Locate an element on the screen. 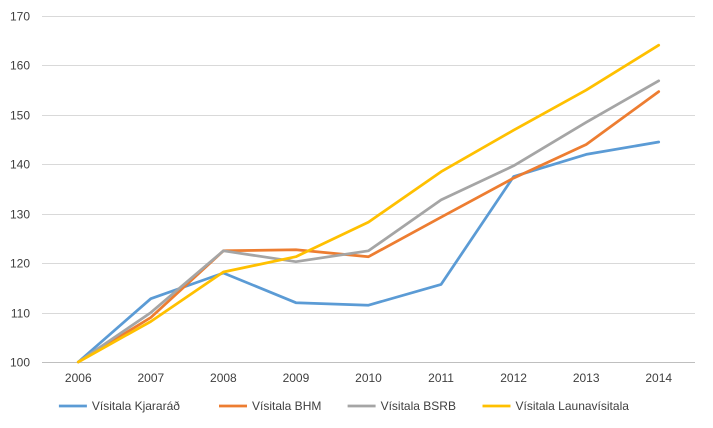 This screenshot has height=428, width=713. y-tick-label-120: 120 is located at coordinates (20, 264).